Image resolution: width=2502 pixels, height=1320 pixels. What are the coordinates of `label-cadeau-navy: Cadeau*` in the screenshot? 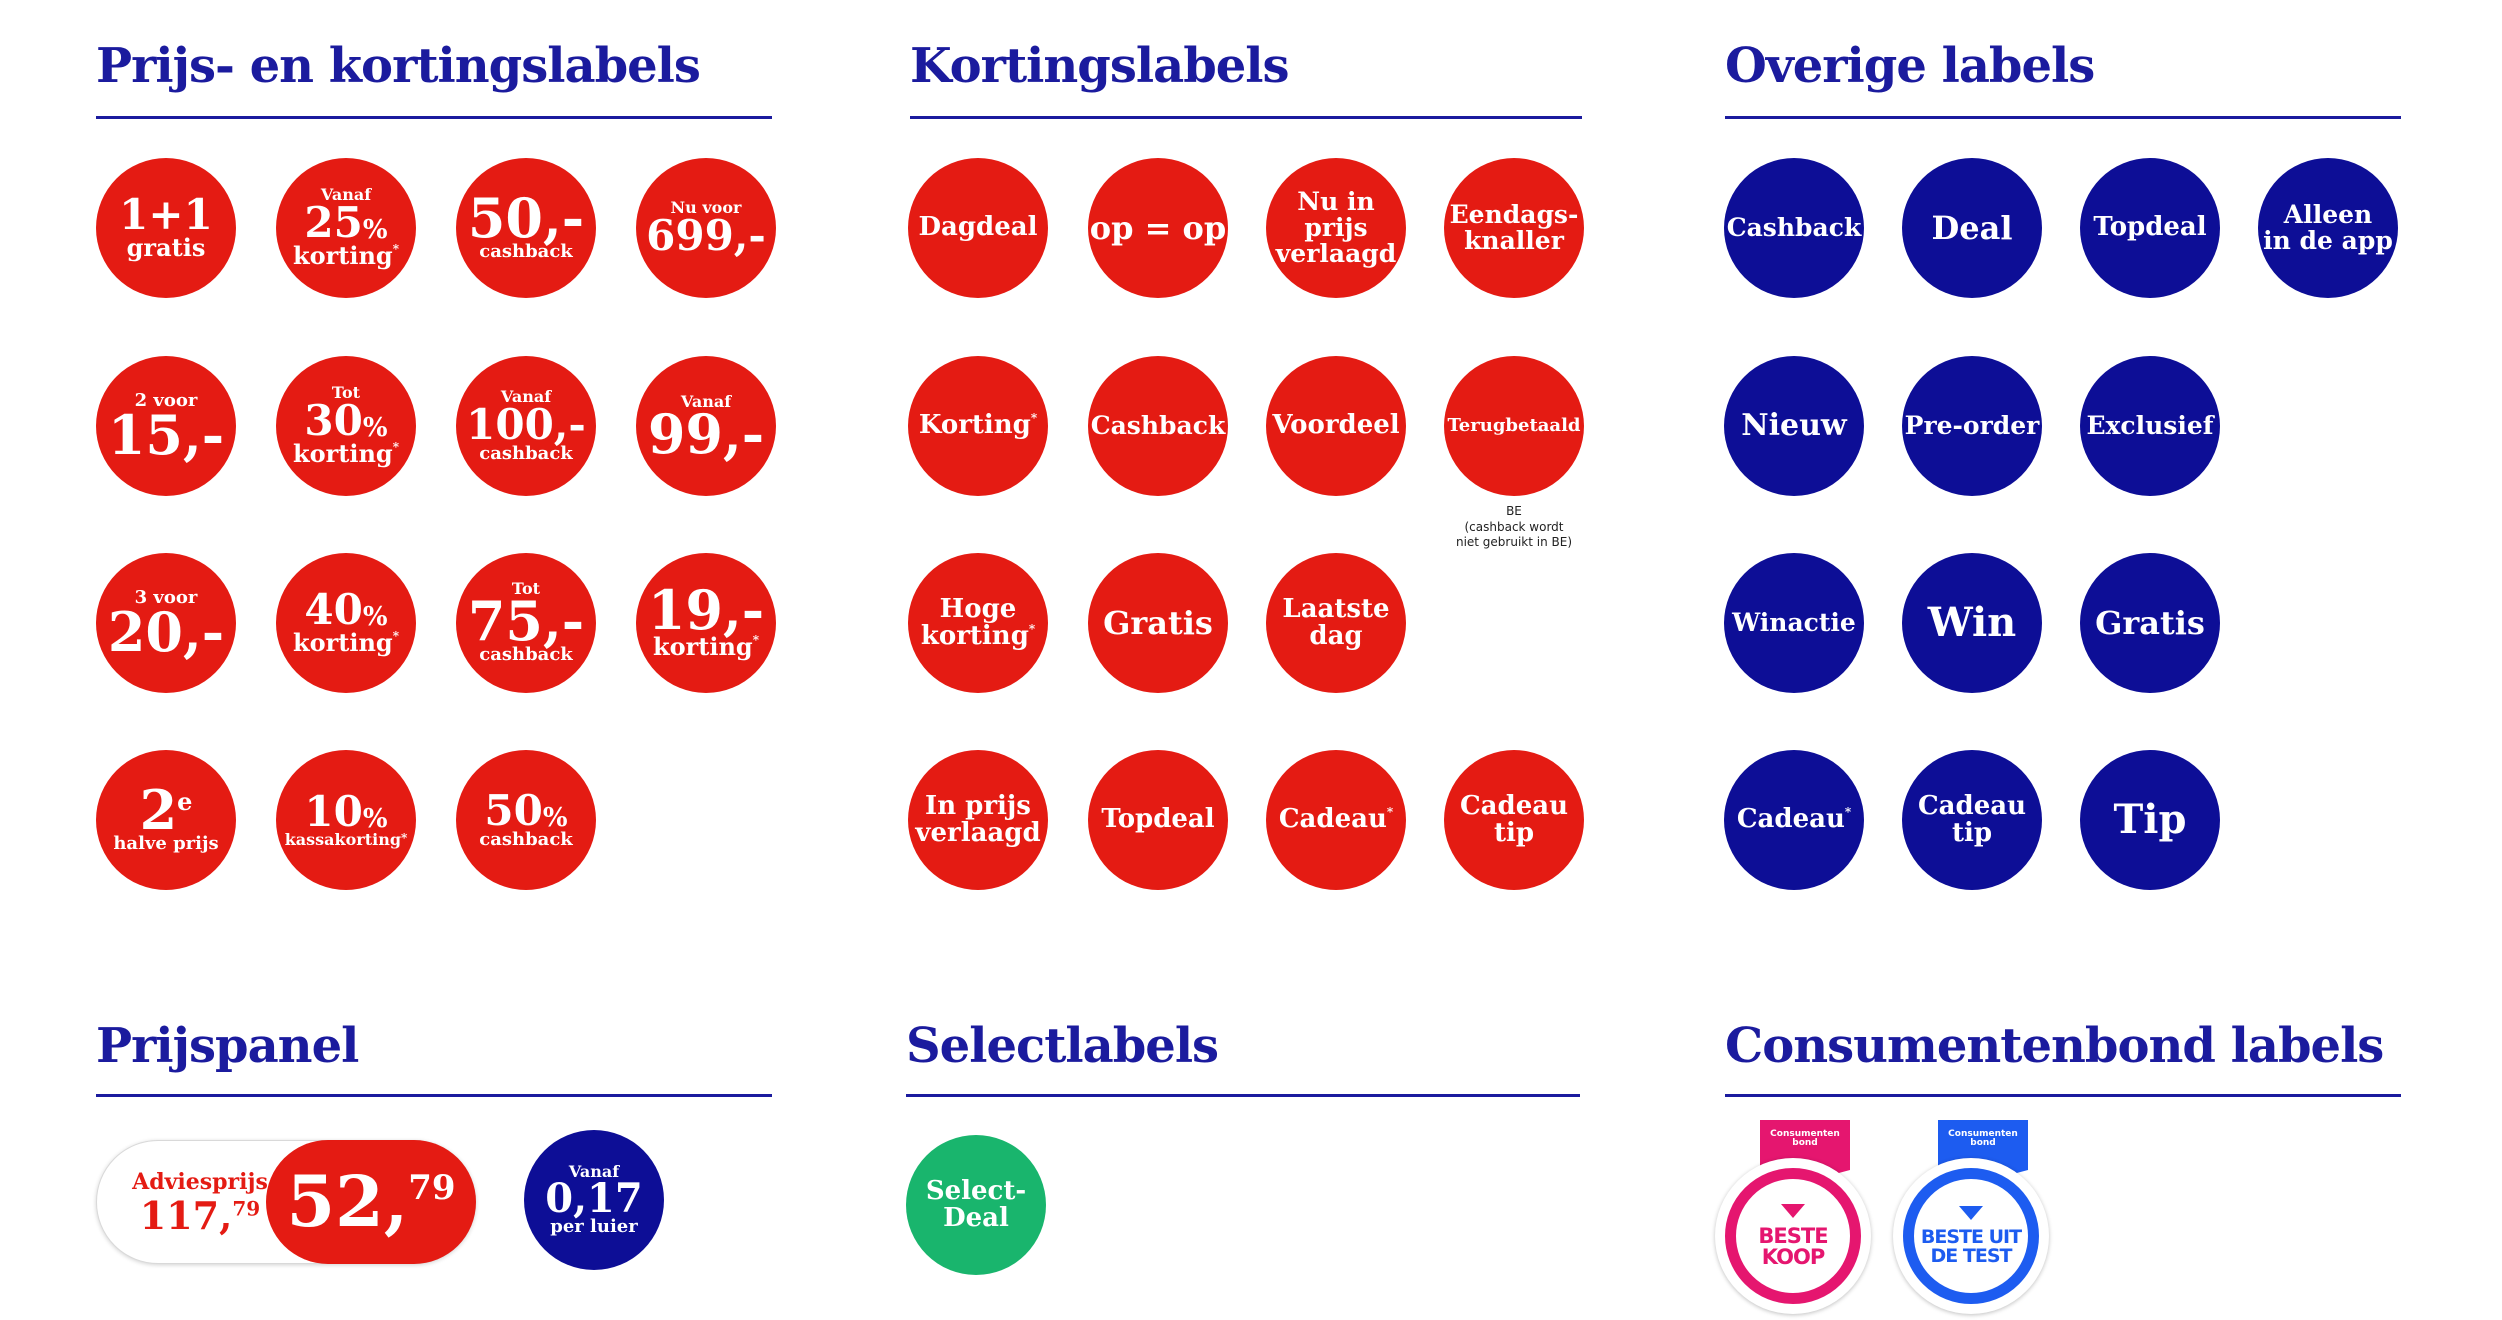 It's located at (1794, 820).